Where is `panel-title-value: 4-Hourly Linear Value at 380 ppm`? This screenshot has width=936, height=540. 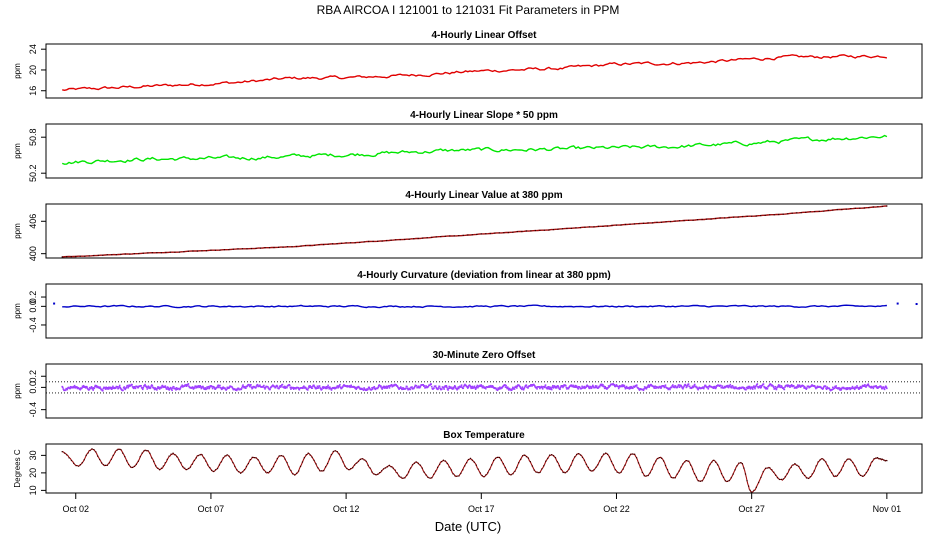
panel-title-value: 4-Hourly Linear Value at 380 ppm is located at coordinates (483, 195).